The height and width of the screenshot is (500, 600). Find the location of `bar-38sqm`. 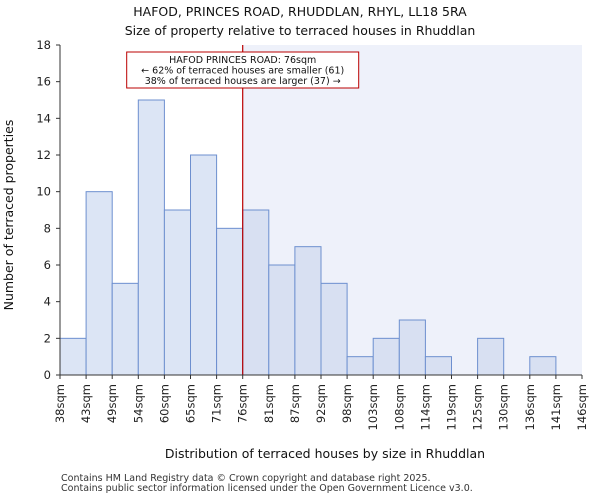

bar-38sqm is located at coordinates (73, 356).